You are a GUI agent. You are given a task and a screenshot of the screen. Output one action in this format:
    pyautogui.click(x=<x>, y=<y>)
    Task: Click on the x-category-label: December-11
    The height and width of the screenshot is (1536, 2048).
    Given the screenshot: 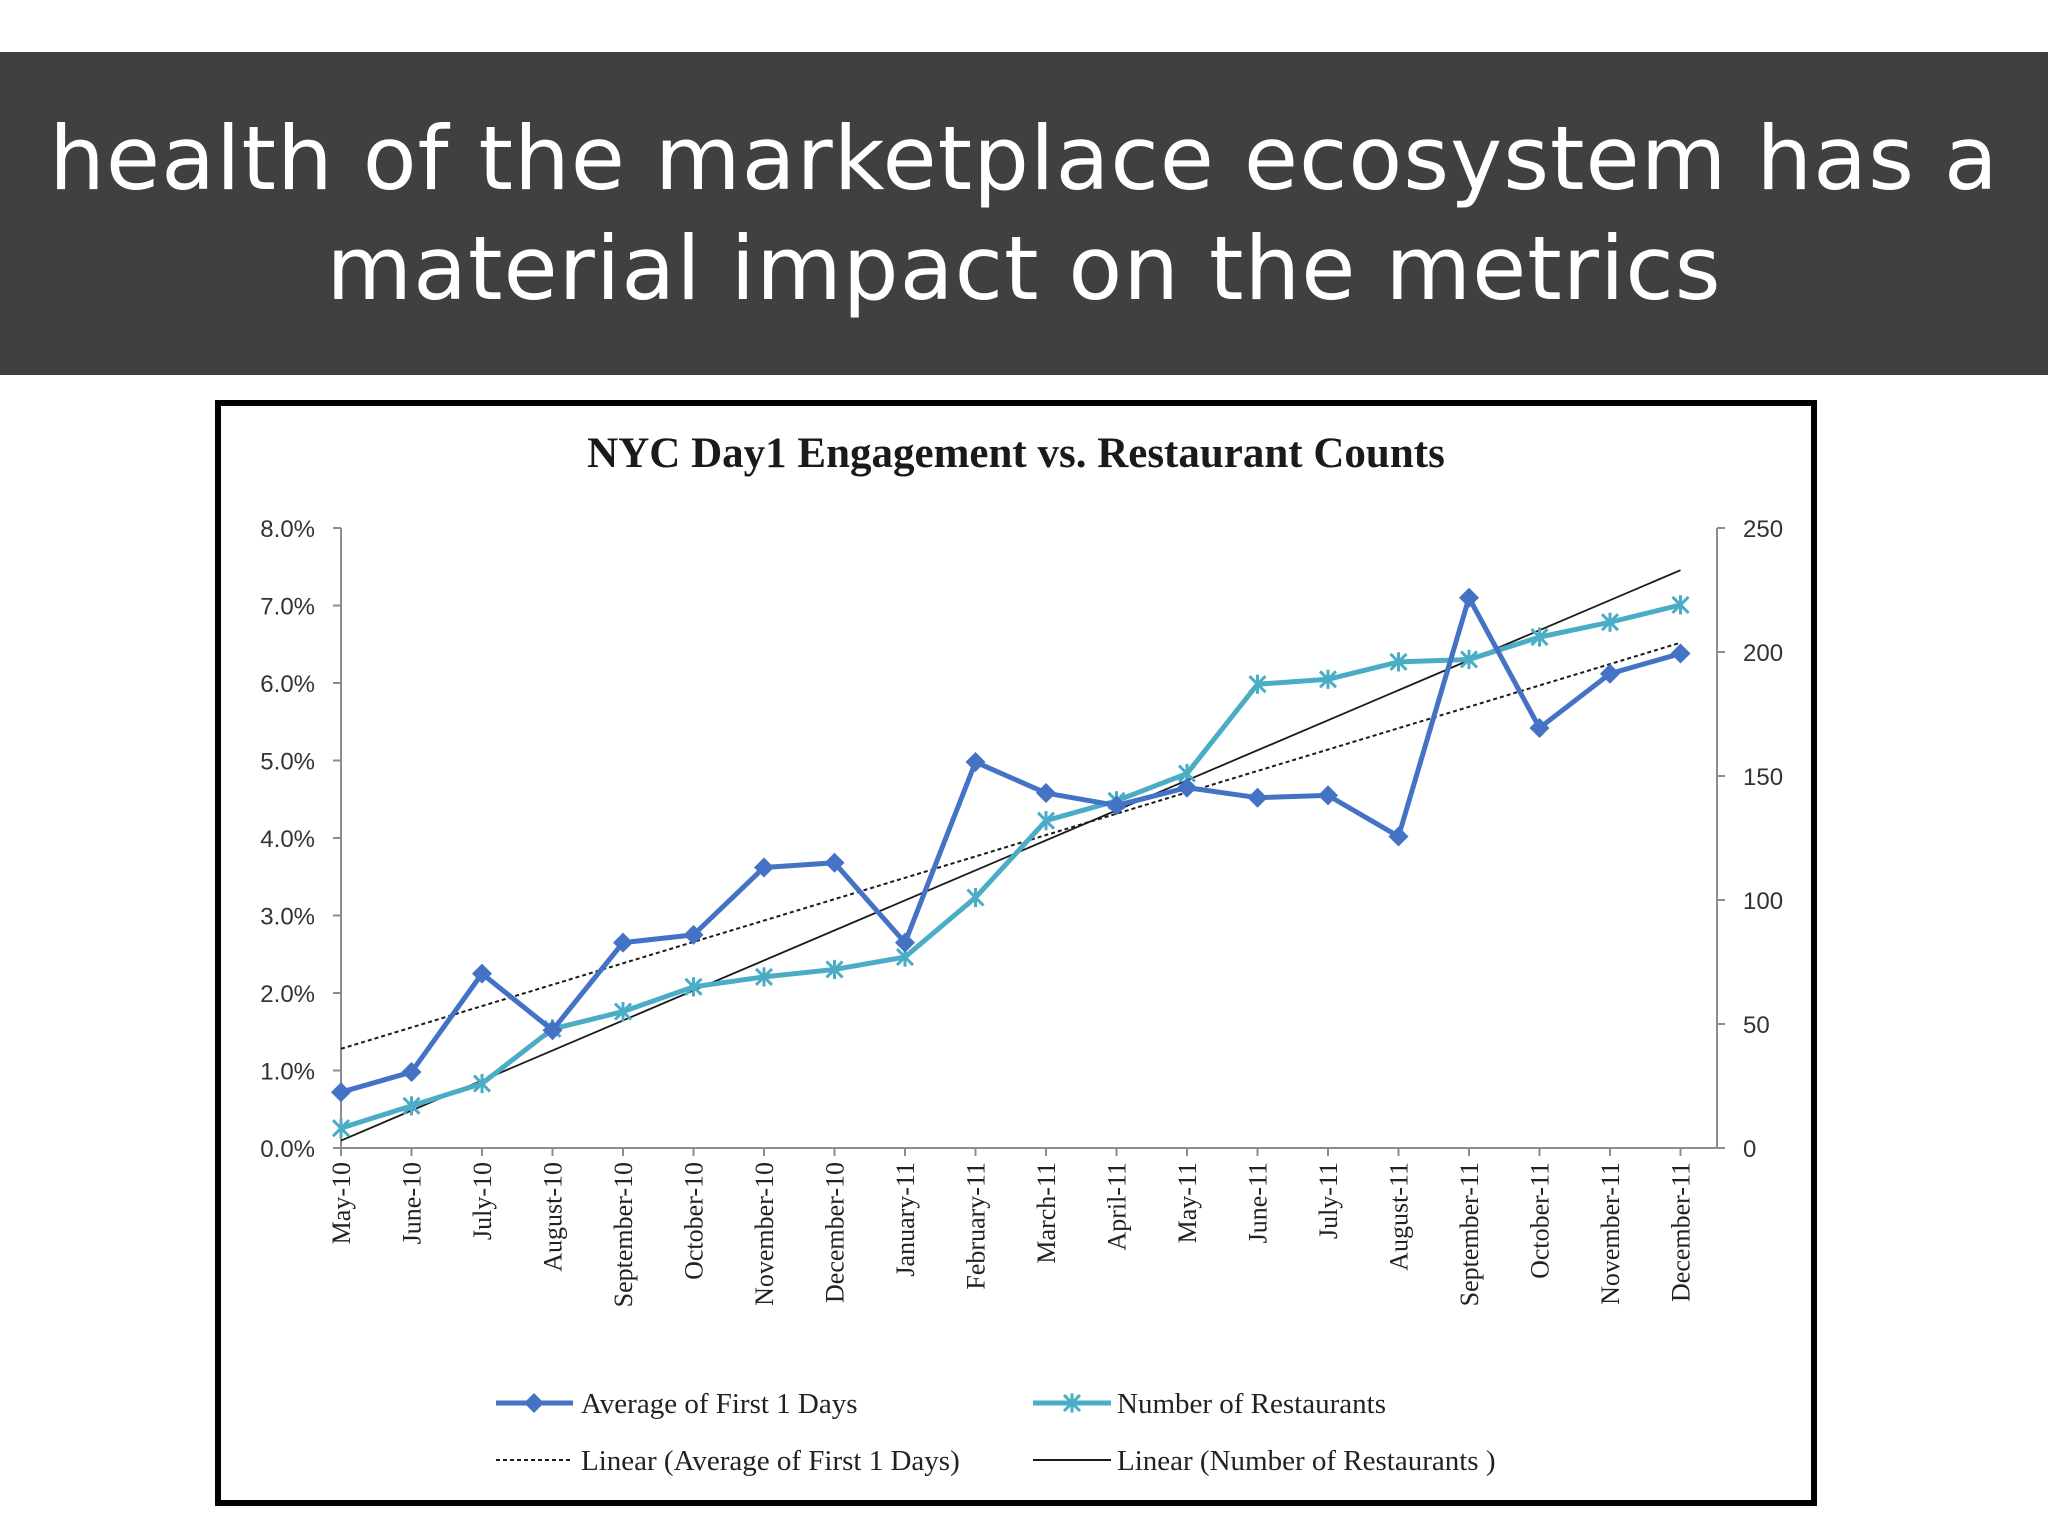 What is the action you would take?
    pyautogui.click(x=1681, y=1232)
    